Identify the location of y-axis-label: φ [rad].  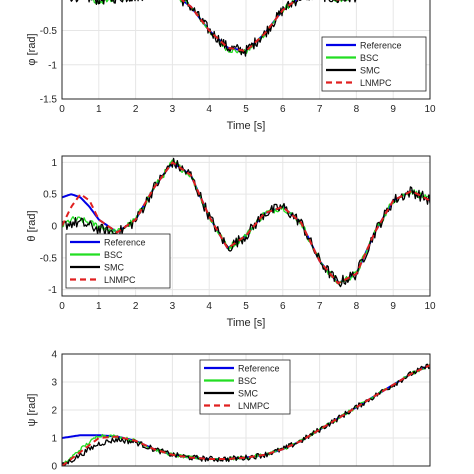
(32, 49).